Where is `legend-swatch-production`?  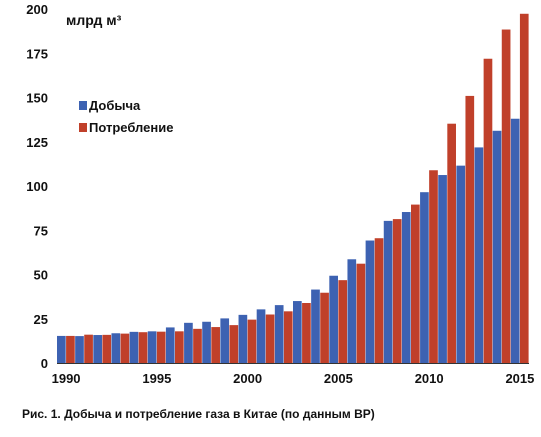 legend-swatch-production is located at coordinates (83, 105).